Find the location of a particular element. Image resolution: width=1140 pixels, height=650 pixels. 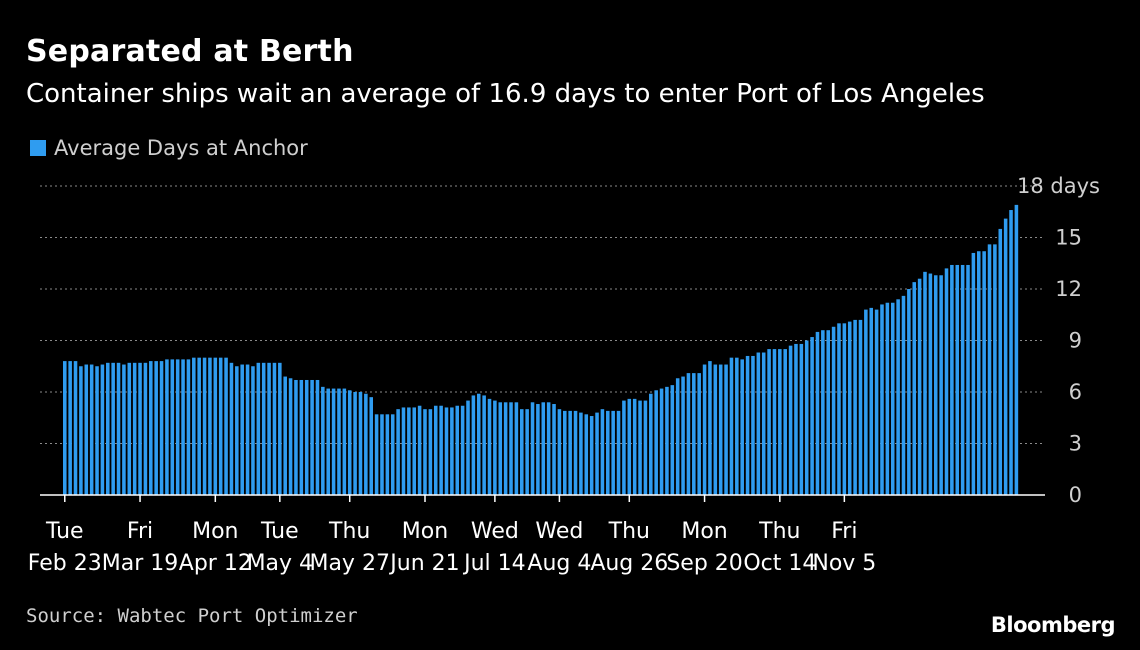

x-tick-date-label: Jun 21 is located at coordinates (423, 563).